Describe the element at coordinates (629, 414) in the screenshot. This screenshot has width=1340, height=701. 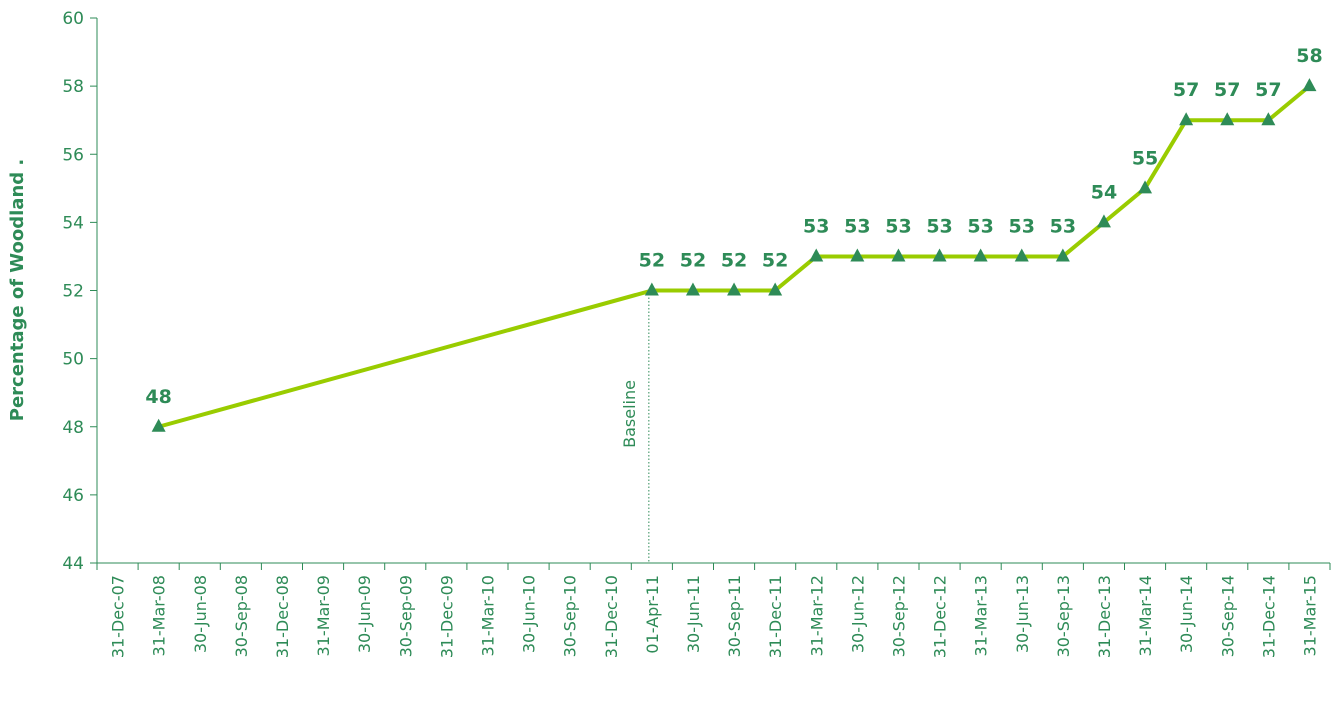
I see `baseline-label: Baseline` at that location.